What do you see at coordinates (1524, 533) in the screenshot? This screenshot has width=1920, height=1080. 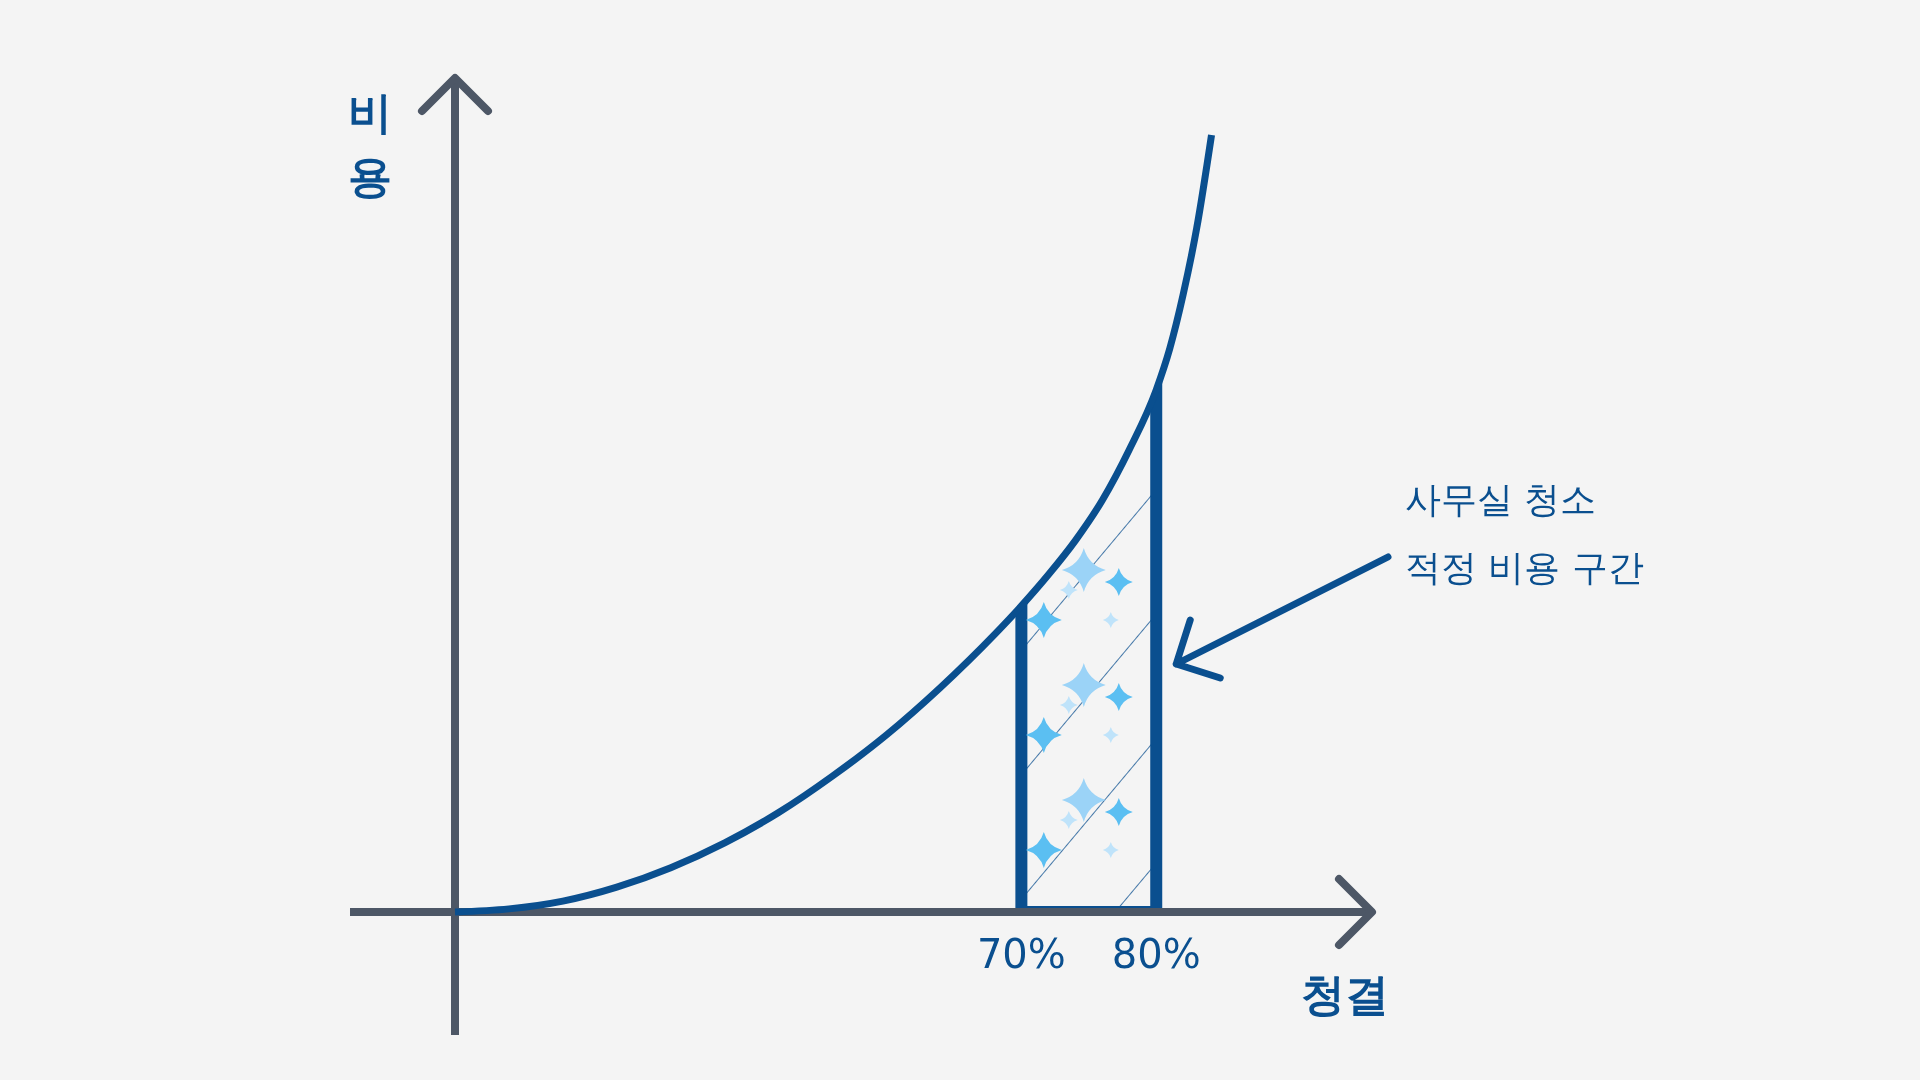 I see `text: 사무실 청소 적정 비용 구간` at bounding box center [1524, 533].